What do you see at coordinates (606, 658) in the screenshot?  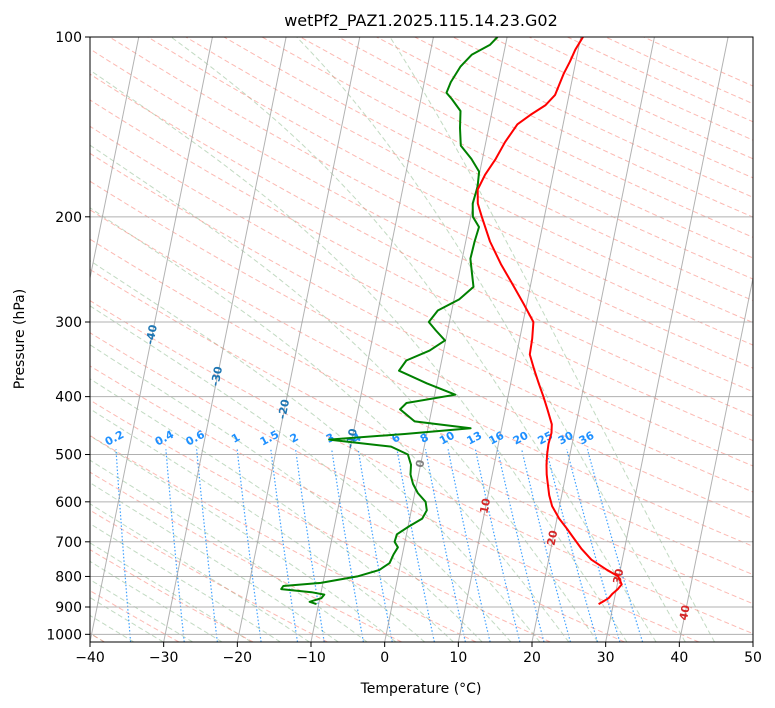 I see `x-tick-label: 30` at bounding box center [606, 658].